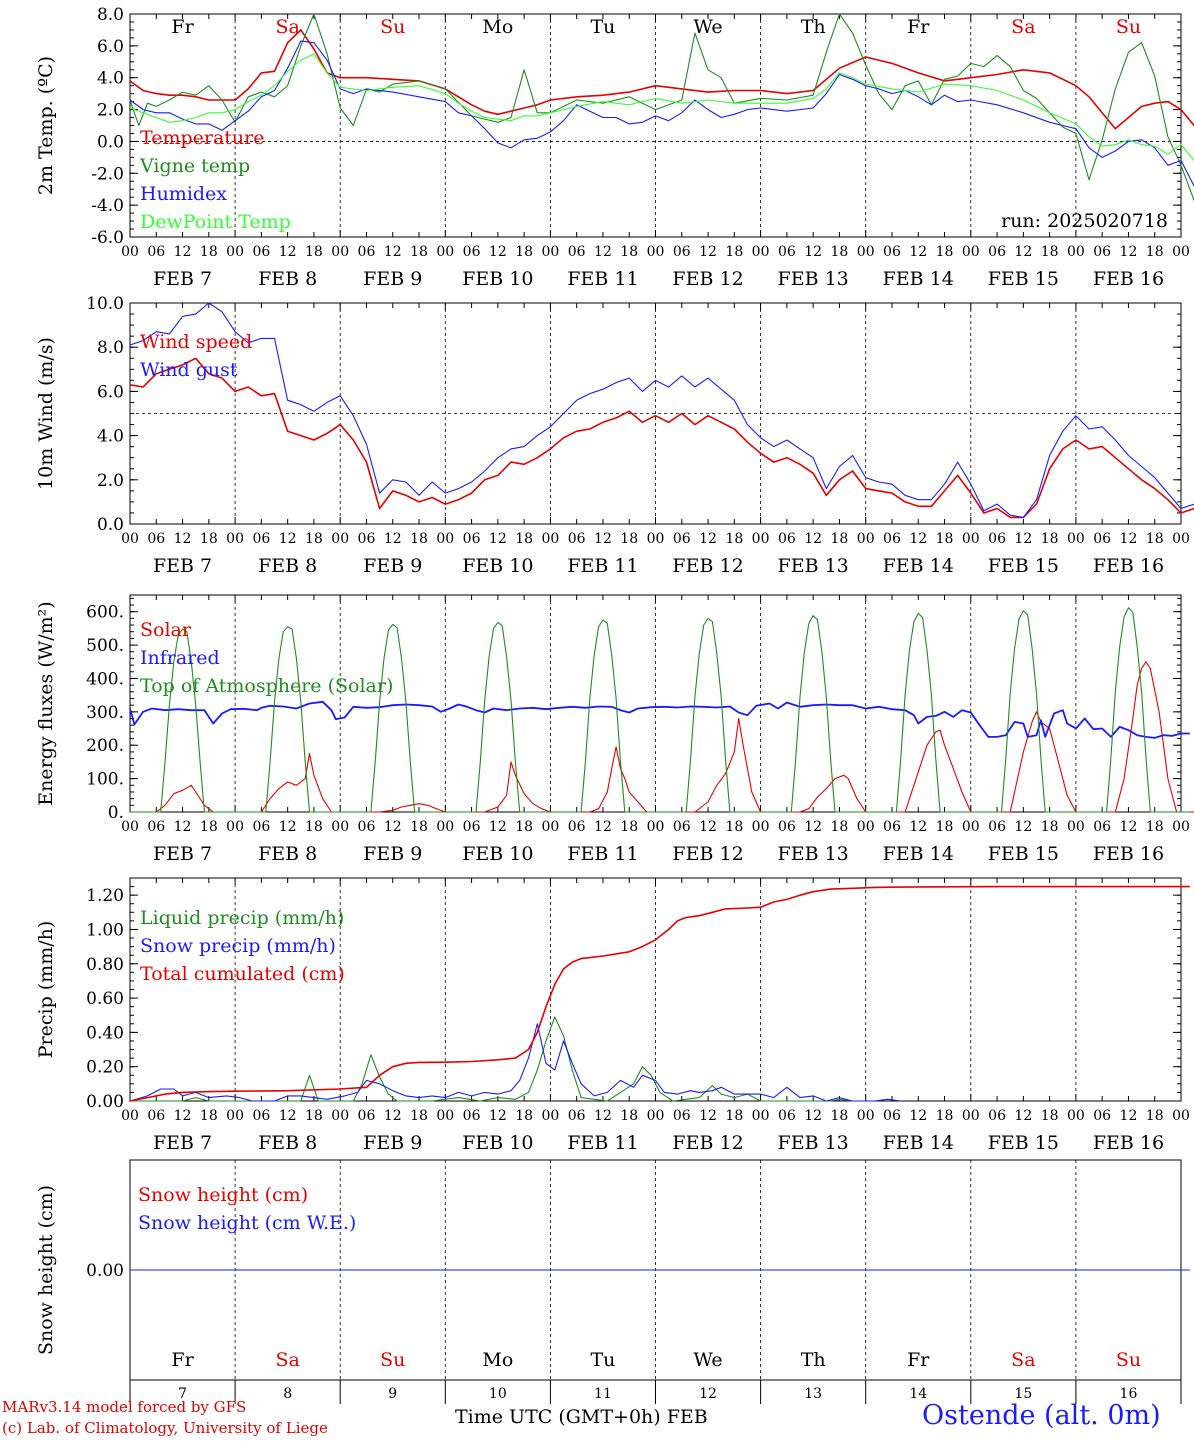 Image resolution: width=1194 pixels, height=1445 pixels. I want to click on legend-entry: Snow height (cm), so click(223, 1195).